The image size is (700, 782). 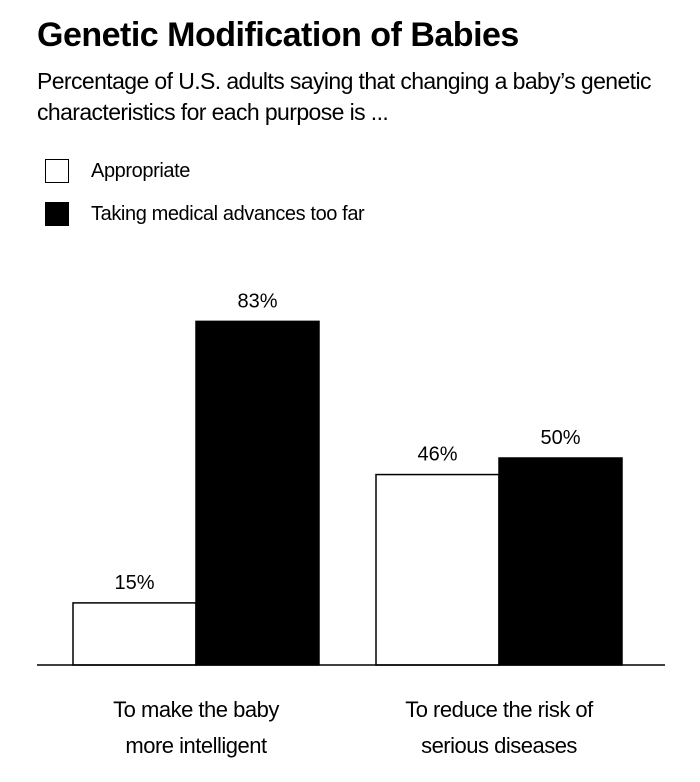 What do you see at coordinates (57, 171) in the screenshot?
I see `legend-swatch-appropriate` at bounding box center [57, 171].